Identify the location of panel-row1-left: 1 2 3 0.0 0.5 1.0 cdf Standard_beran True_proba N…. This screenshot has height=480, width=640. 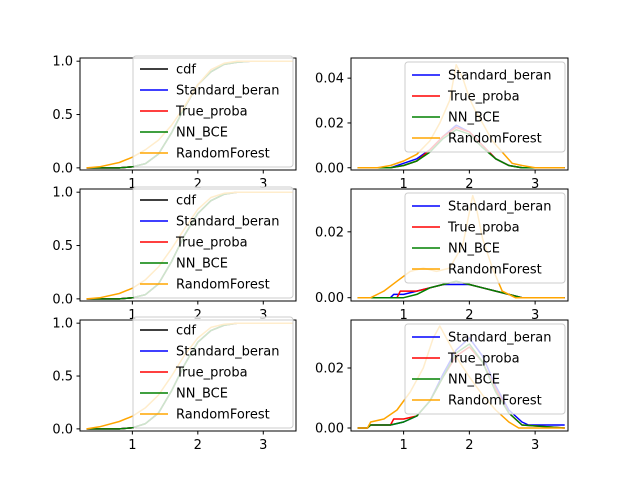
(174, 123).